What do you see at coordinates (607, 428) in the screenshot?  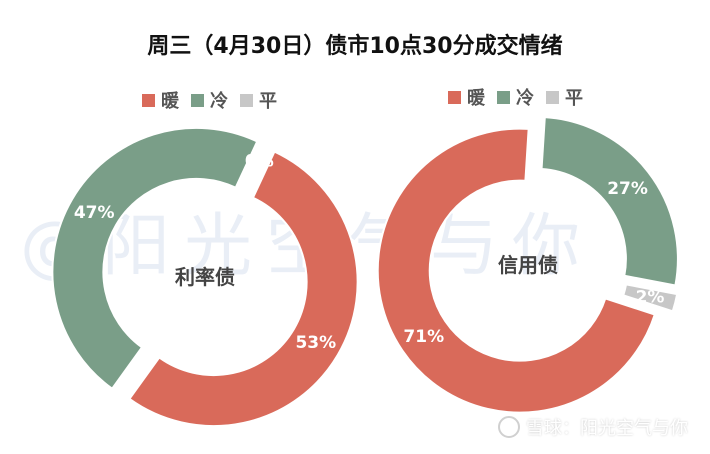 I see `footer-text: 雪球：阳光空气与你` at bounding box center [607, 428].